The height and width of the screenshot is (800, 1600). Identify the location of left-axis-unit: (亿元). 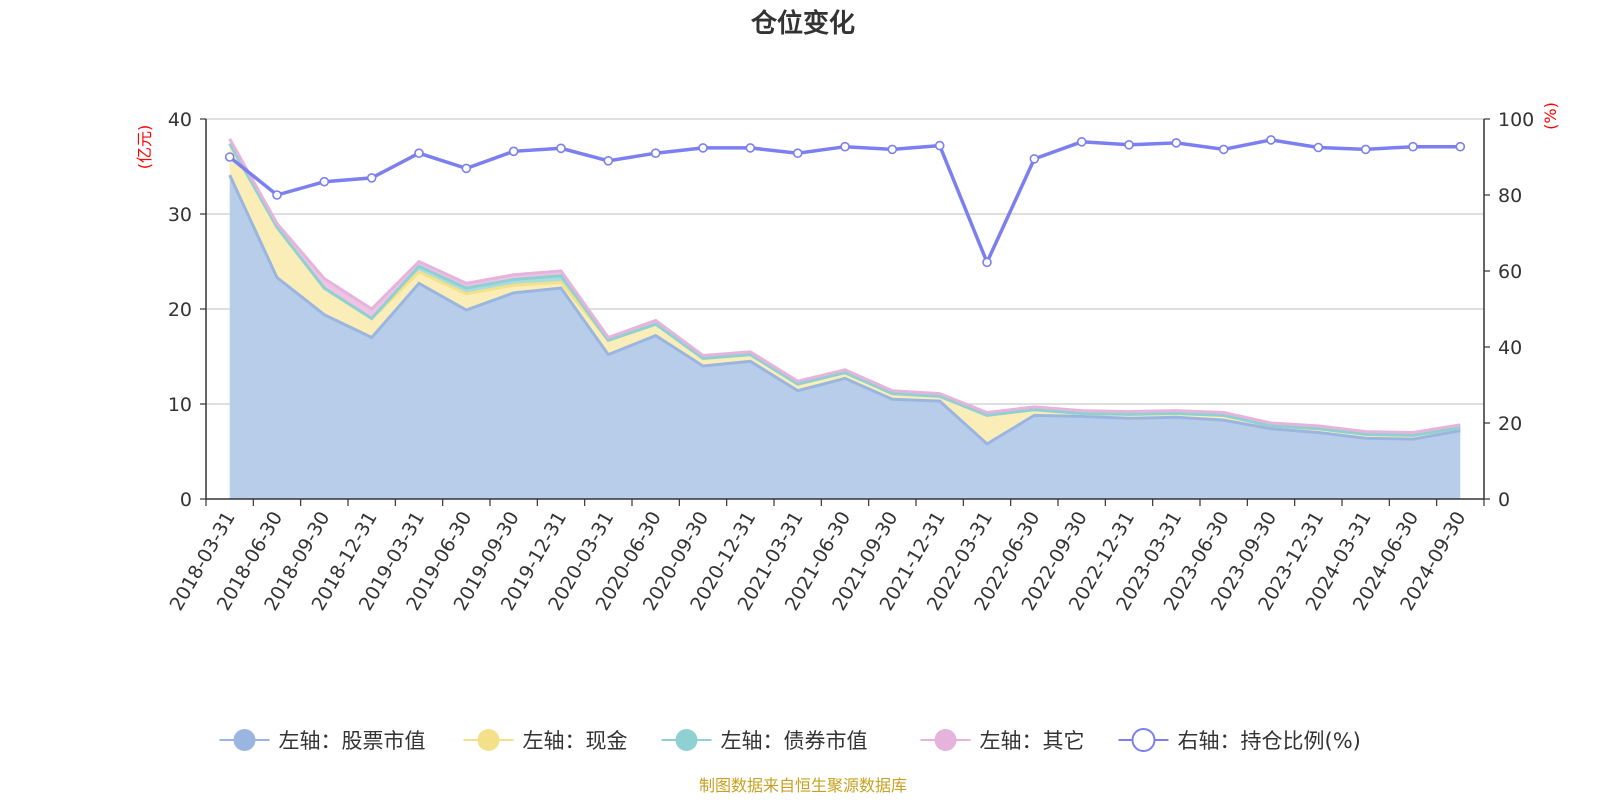
(144, 147).